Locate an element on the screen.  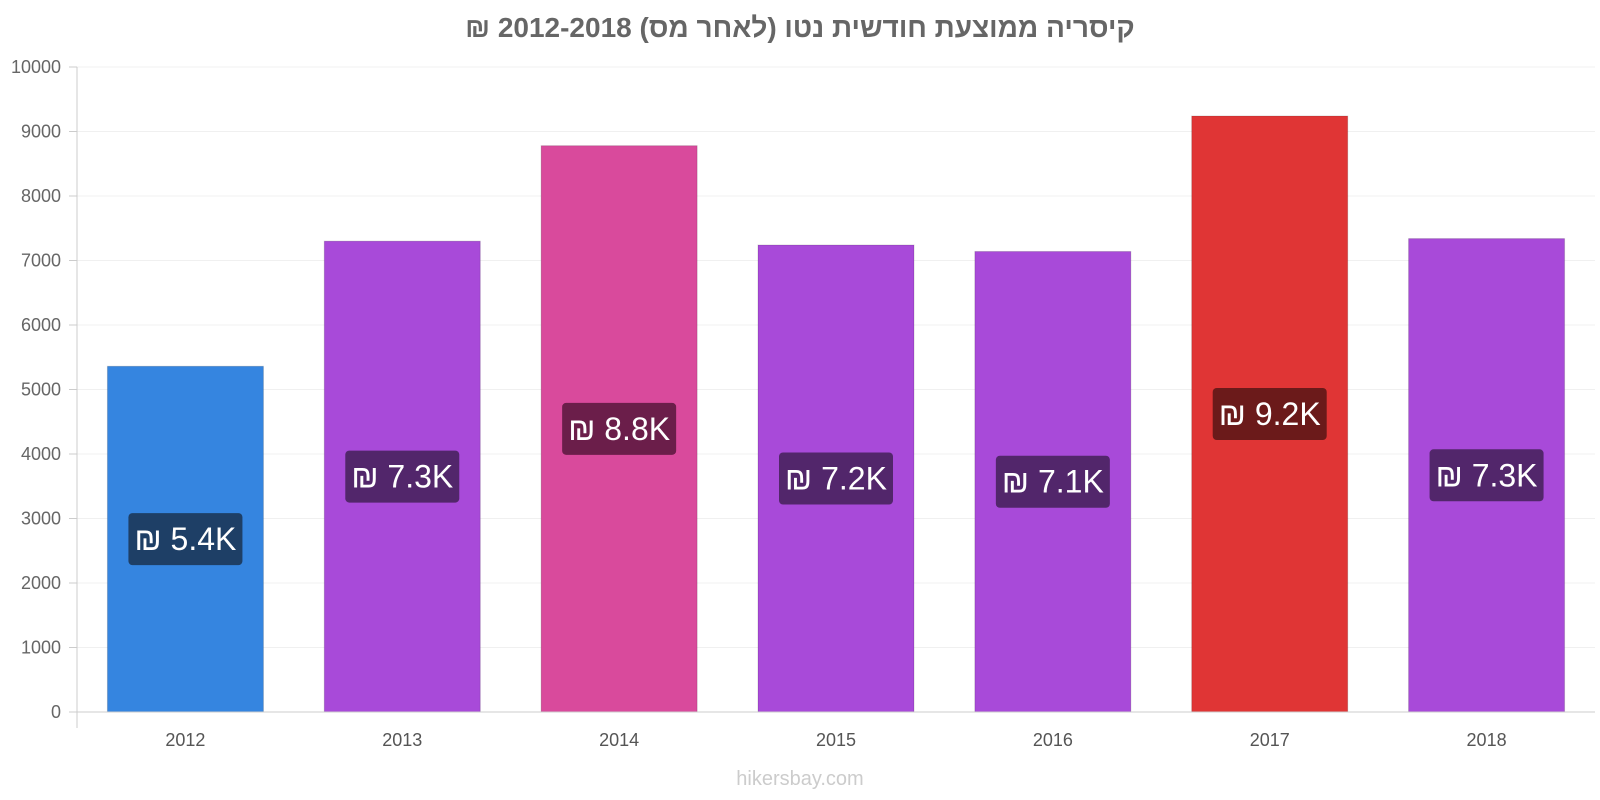
x-tick-label: 2015 is located at coordinates (836, 740).